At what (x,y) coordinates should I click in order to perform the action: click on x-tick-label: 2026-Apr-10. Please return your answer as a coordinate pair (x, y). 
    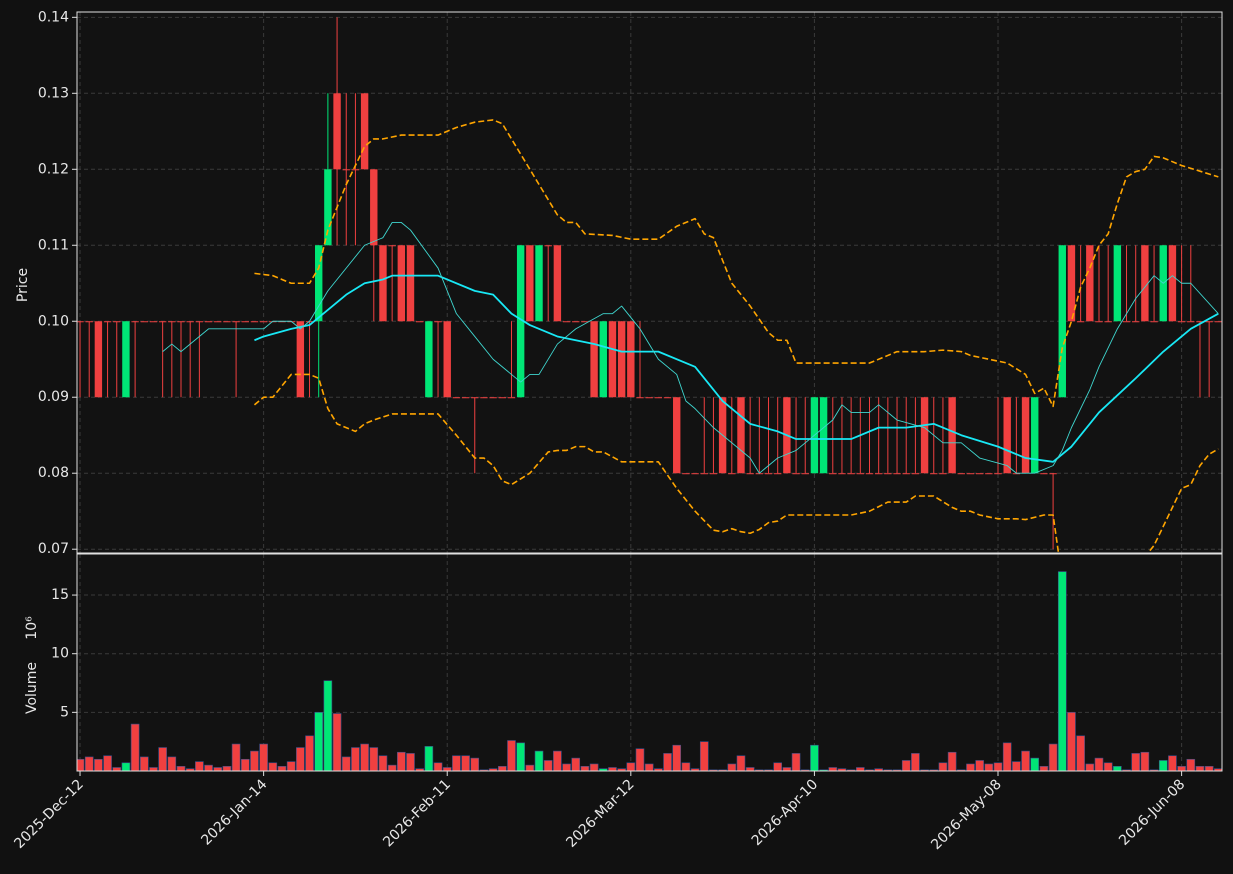
    Looking at the image, I should click on (785, 813).